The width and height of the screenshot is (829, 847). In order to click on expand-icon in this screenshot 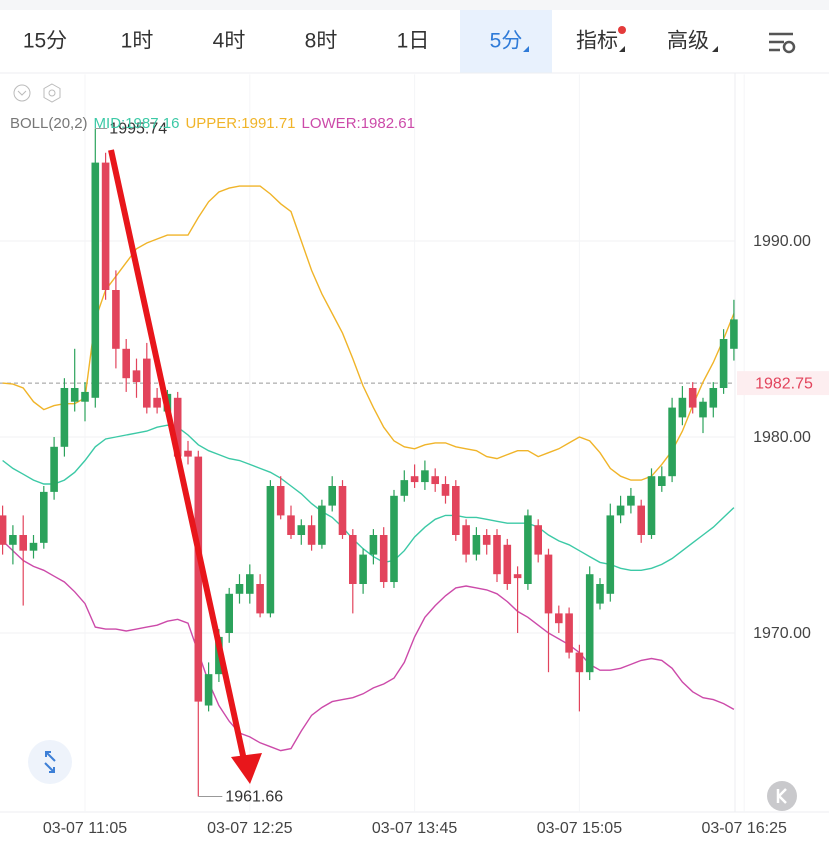, I will do `click(50, 762)`.